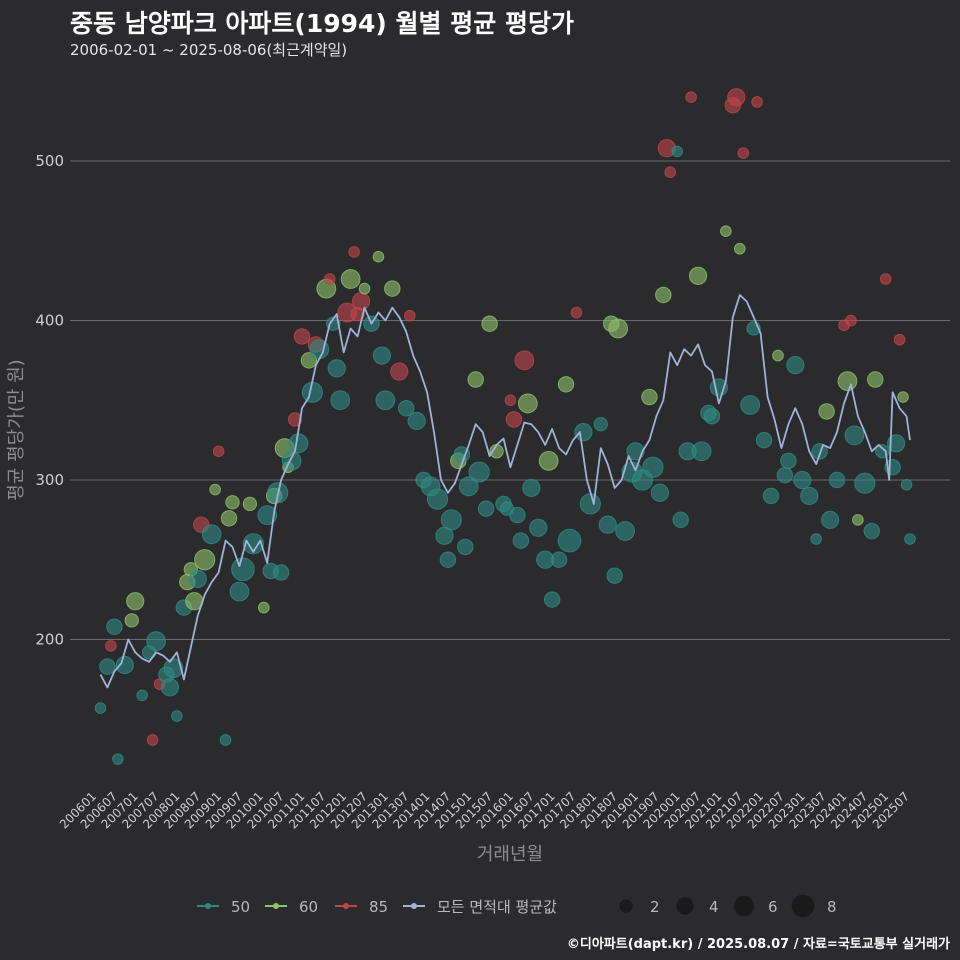 The height and width of the screenshot is (960, 960). Describe the element at coordinates (697, 906) in the screenshot. I see `legend-size-4: 4` at that location.